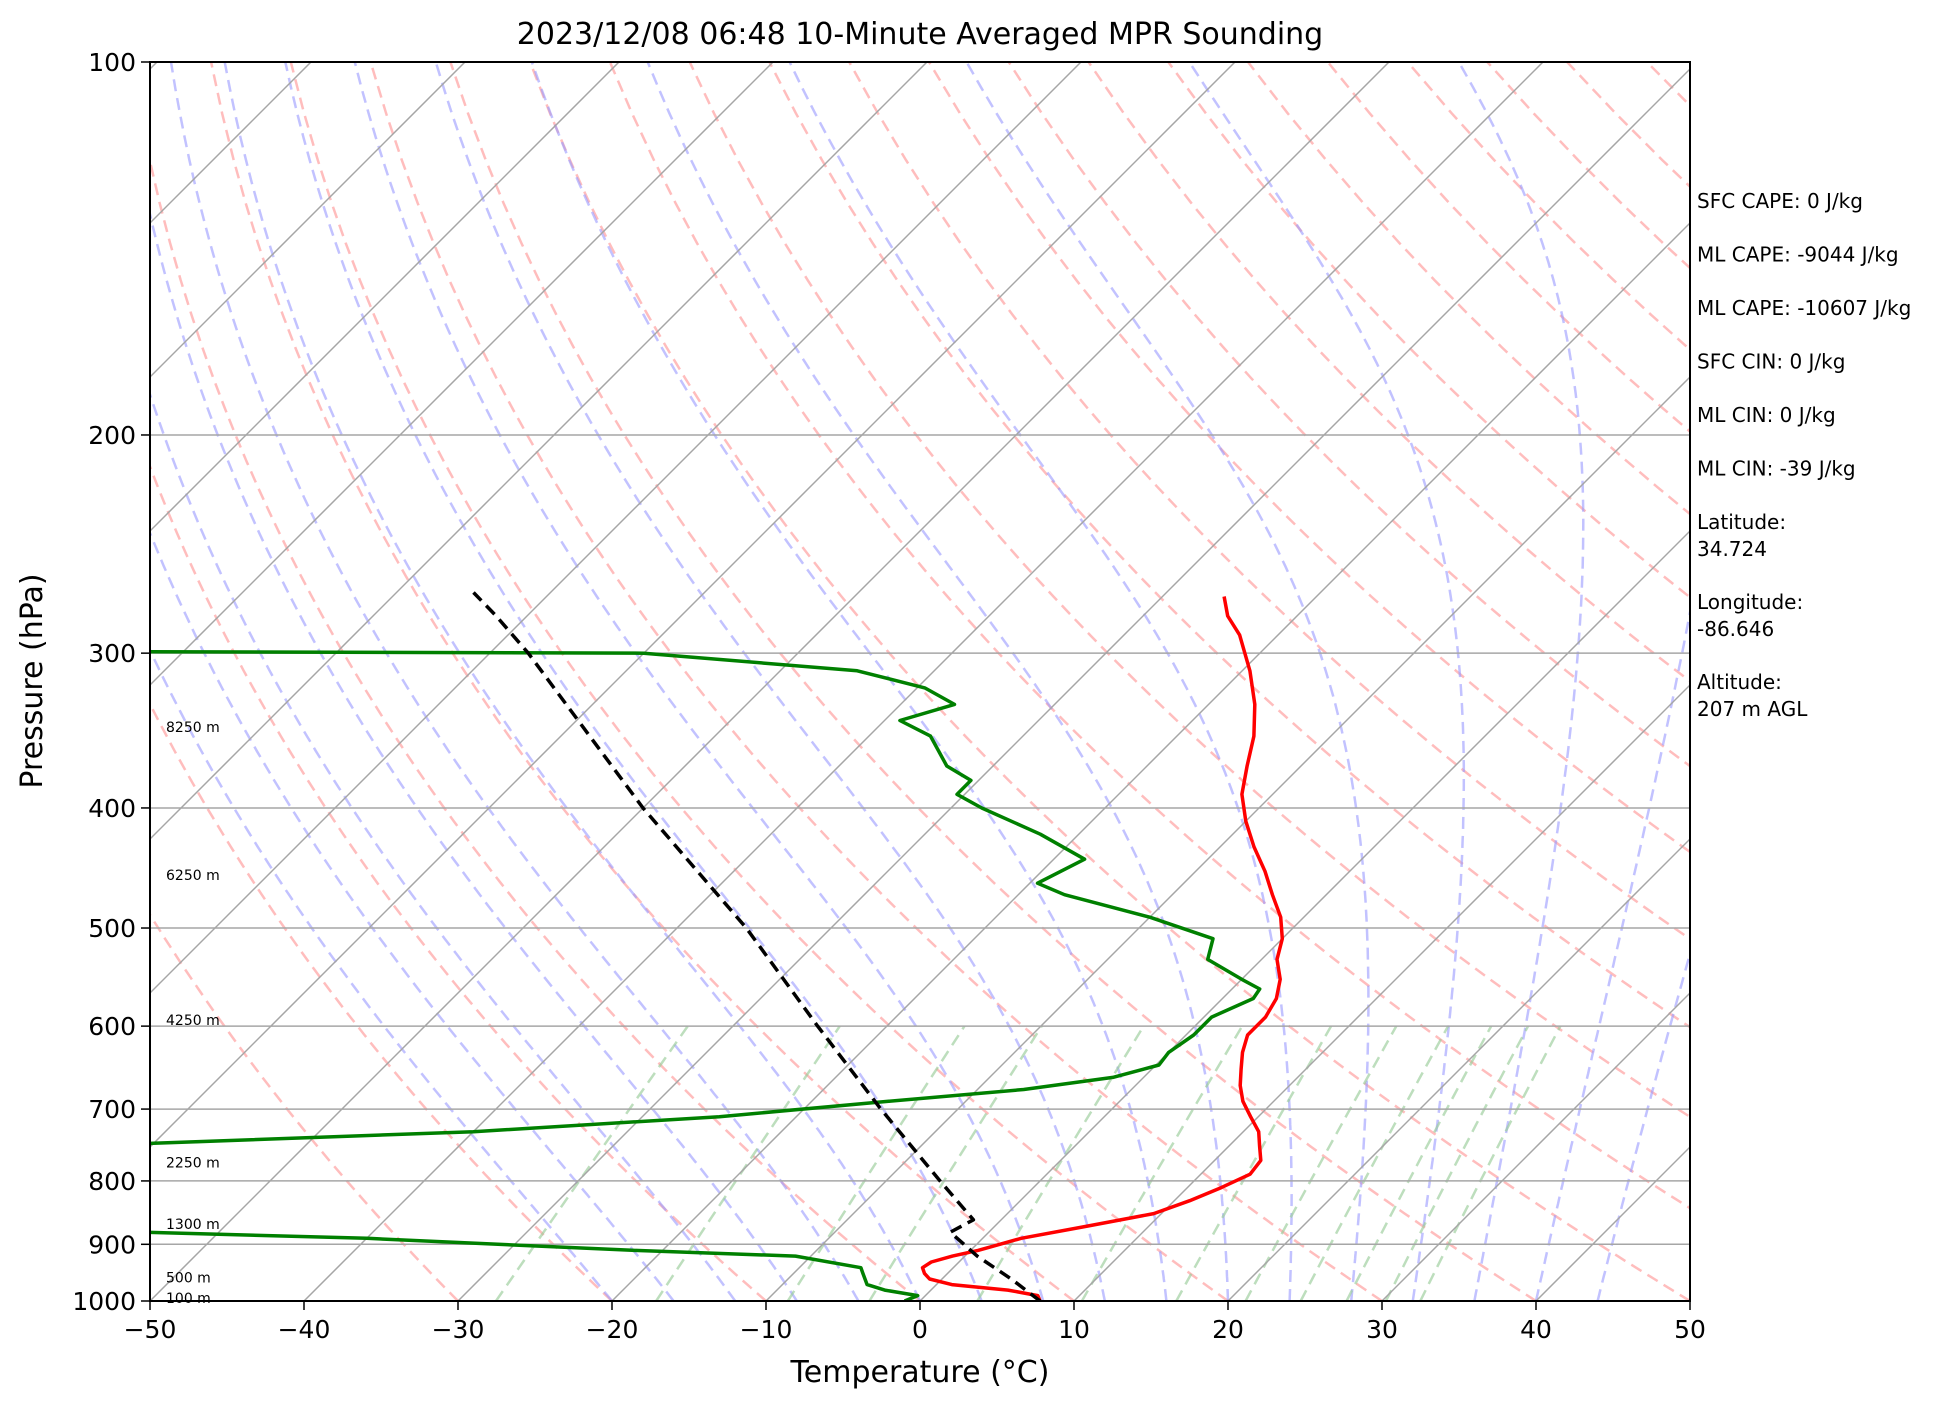 The height and width of the screenshot is (1406, 1947). I want to click on height-label: 500 m, so click(188, 1278).